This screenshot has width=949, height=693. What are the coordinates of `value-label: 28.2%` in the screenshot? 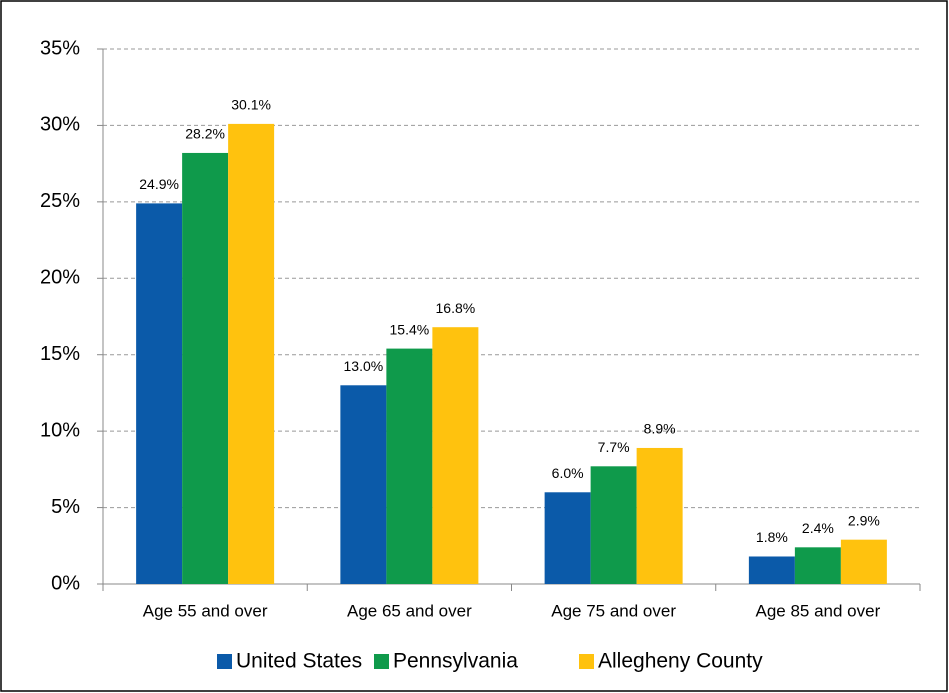 It's located at (205, 134).